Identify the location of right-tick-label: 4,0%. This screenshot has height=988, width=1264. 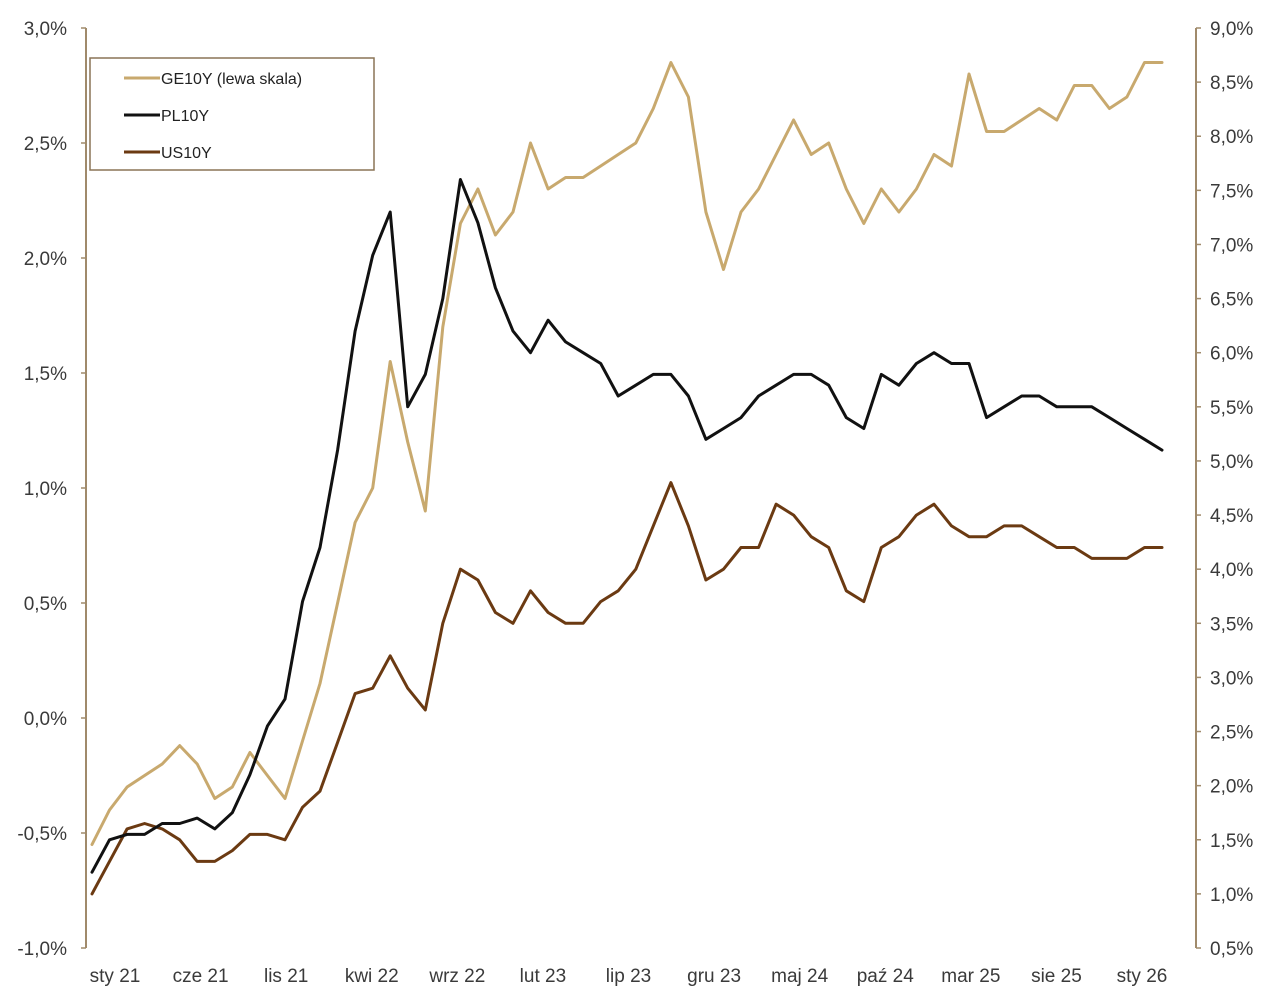
(1231, 570).